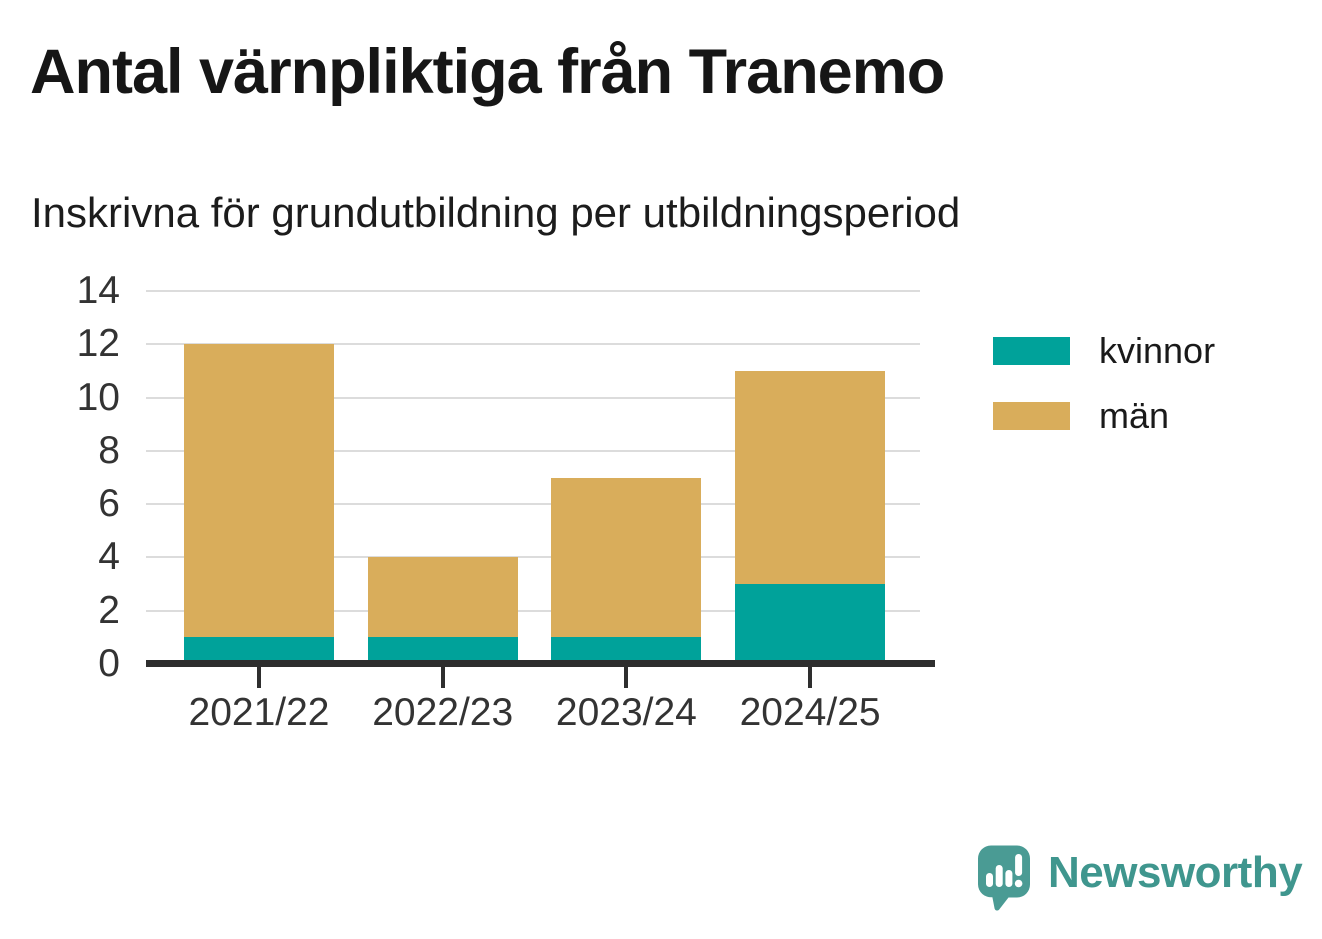 The height and width of the screenshot is (939, 1322). Describe the element at coordinates (98, 397) in the screenshot. I see `y-axis-label: 10` at that location.